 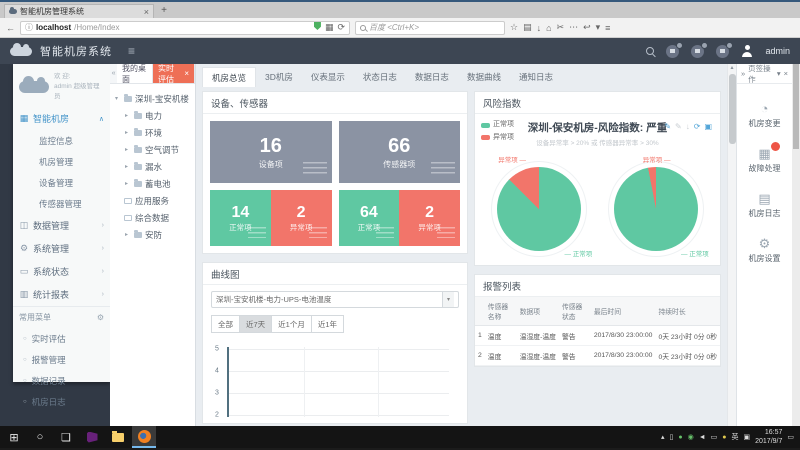 I want to click on battery-icon: ▯, so click(x=671, y=437).